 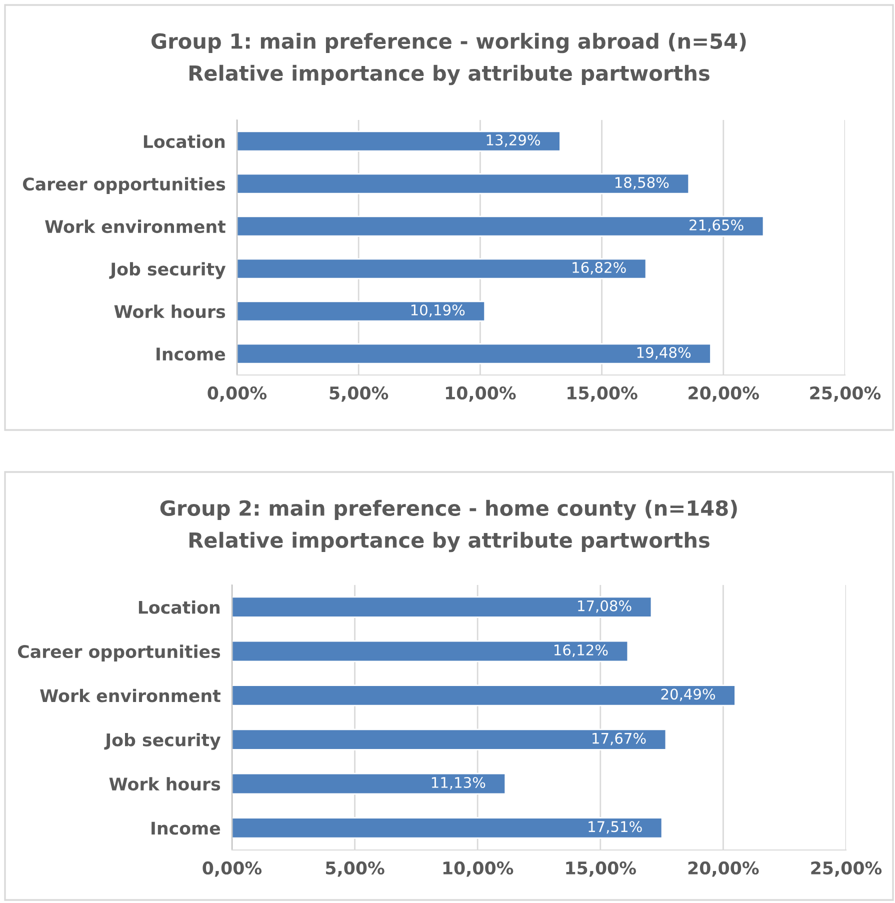 What do you see at coordinates (599, 268) in the screenshot?
I see `data-label: 16,82%` at bounding box center [599, 268].